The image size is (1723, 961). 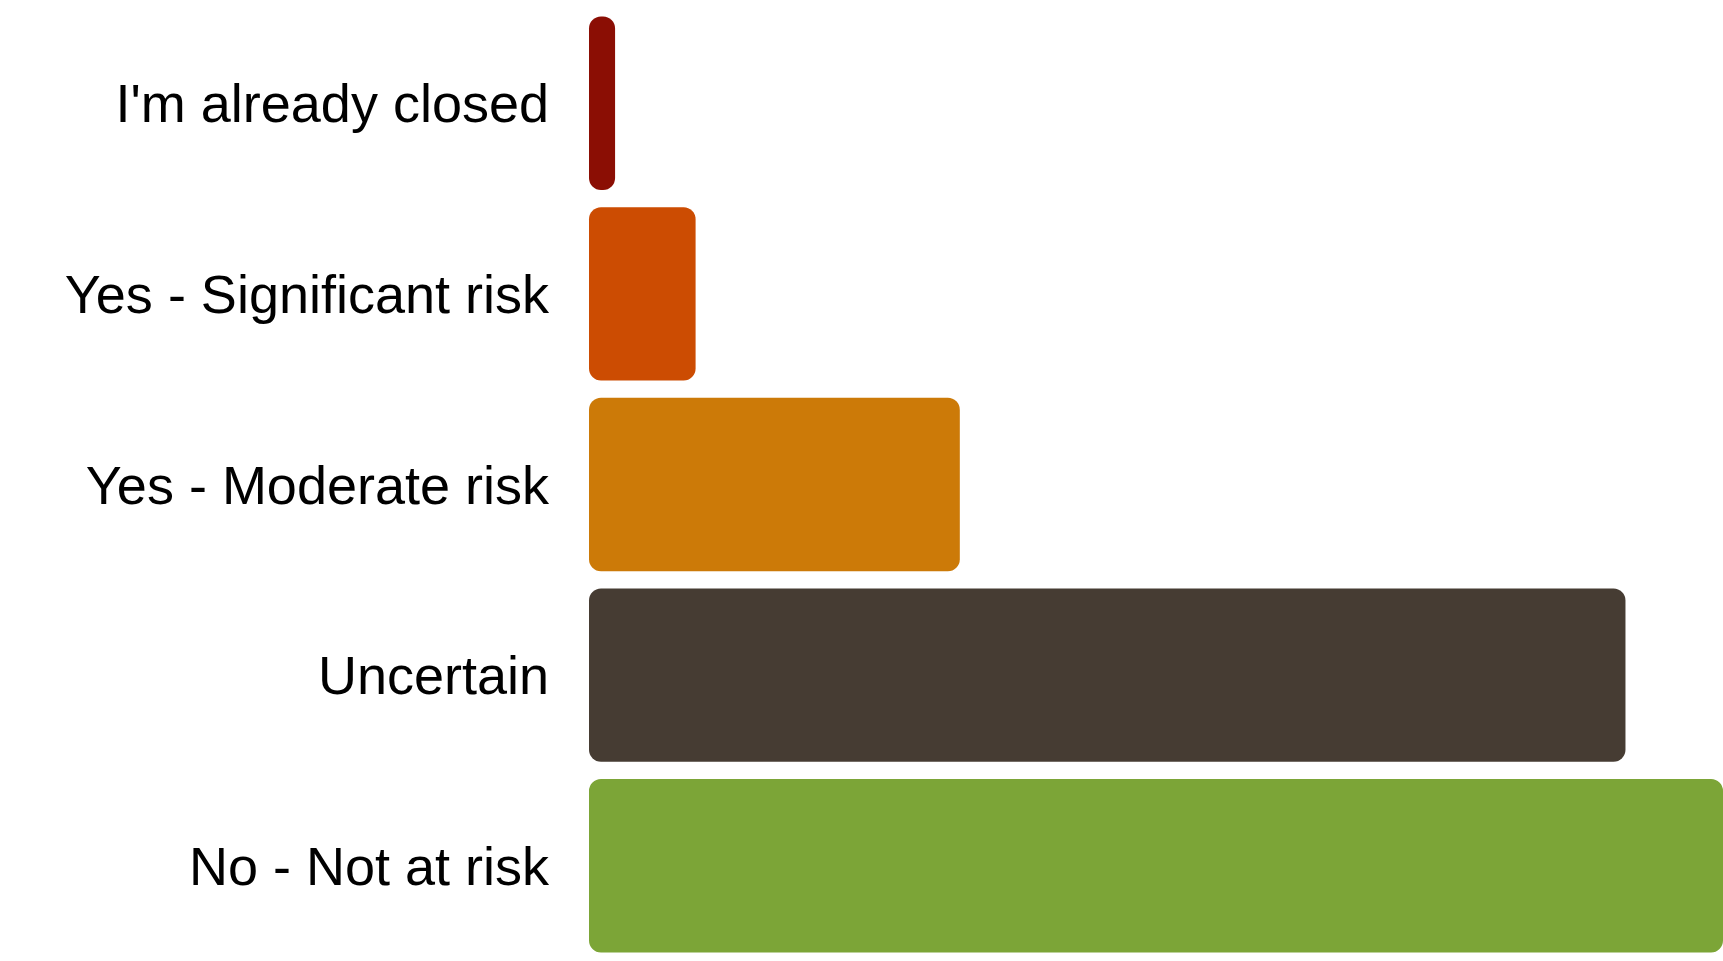 What do you see at coordinates (433, 675) in the screenshot?
I see `y-tick-label: Uncertain` at bounding box center [433, 675].